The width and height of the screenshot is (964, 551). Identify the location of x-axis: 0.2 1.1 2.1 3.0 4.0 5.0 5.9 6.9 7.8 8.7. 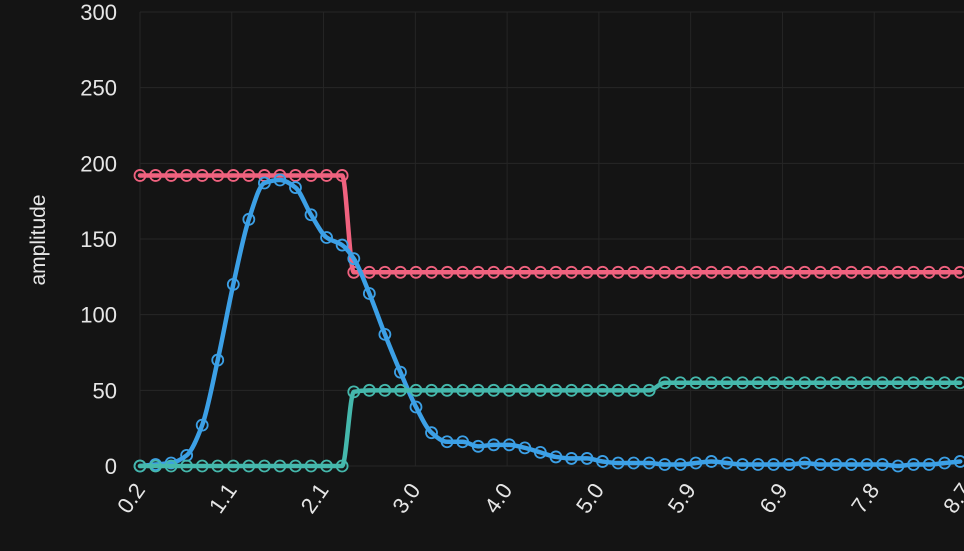
(538, 498).